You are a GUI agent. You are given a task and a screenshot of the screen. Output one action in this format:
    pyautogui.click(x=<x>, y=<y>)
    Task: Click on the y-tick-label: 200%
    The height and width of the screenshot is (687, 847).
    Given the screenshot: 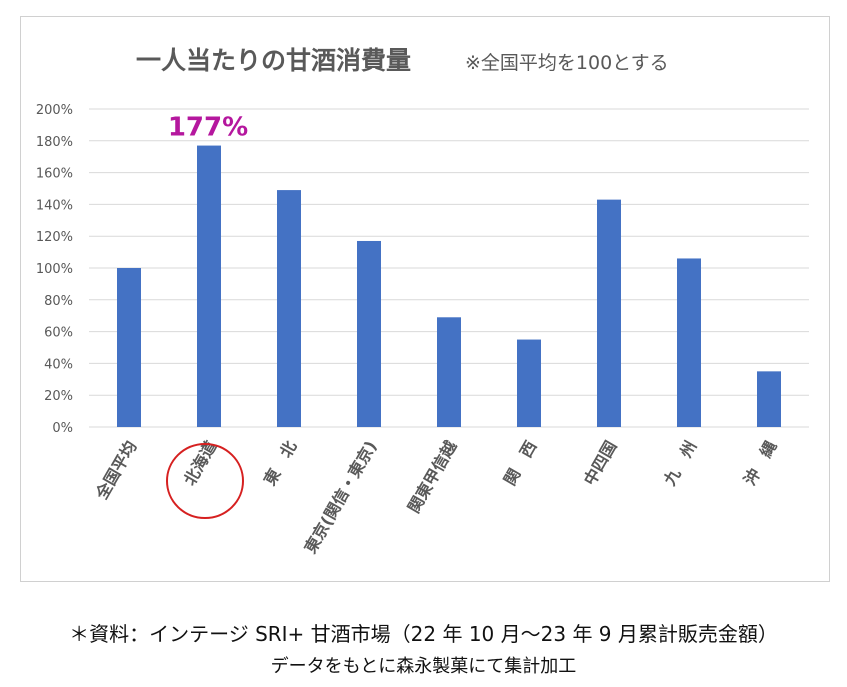 What is the action you would take?
    pyautogui.click(x=54, y=110)
    